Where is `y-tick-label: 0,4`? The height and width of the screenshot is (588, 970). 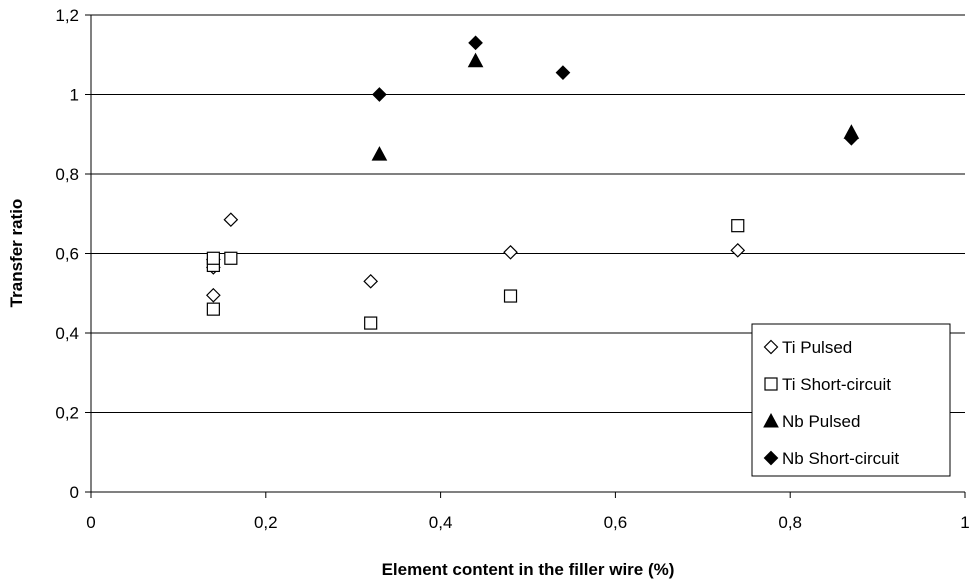
y-tick-label: 0,4 is located at coordinates (67, 333).